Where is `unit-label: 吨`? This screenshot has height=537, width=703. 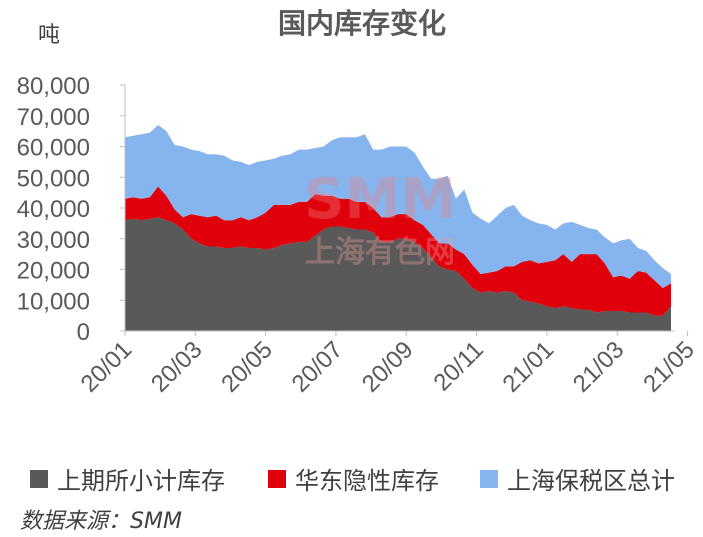 unit-label: 吨 is located at coordinates (49, 35).